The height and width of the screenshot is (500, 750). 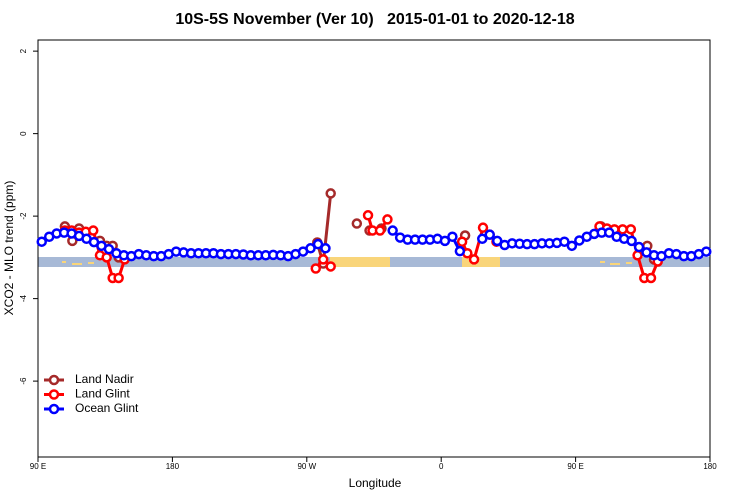 I want to click on y-tick-label: -4, so click(x=23, y=299).